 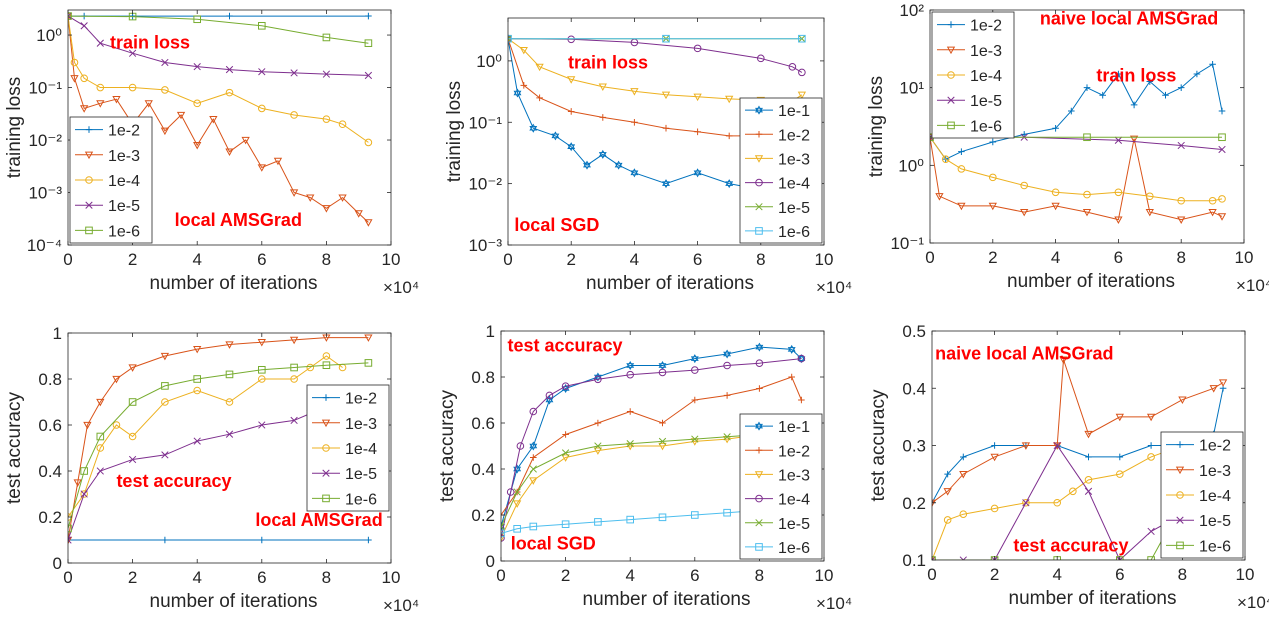 I want to click on annotation-label: naive local AMSGrad, so click(x=1129, y=19).